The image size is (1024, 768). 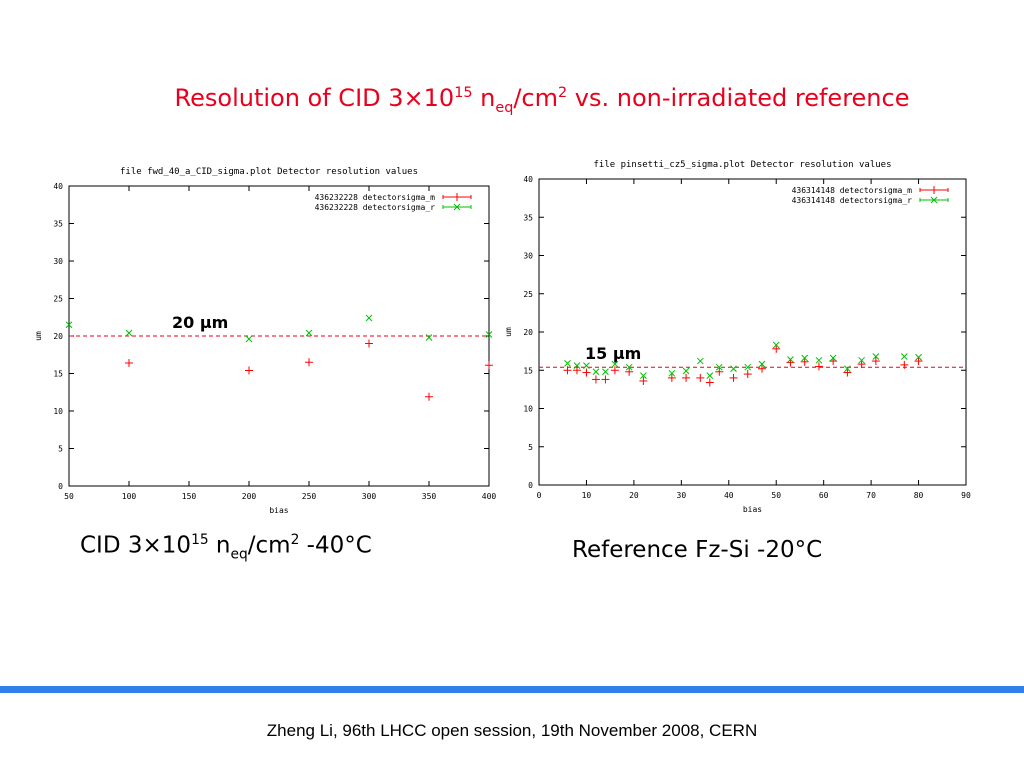 What do you see at coordinates (966, 495) in the screenshot?
I see `chart2-xtick-label: 90` at bounding box center [966, 495].